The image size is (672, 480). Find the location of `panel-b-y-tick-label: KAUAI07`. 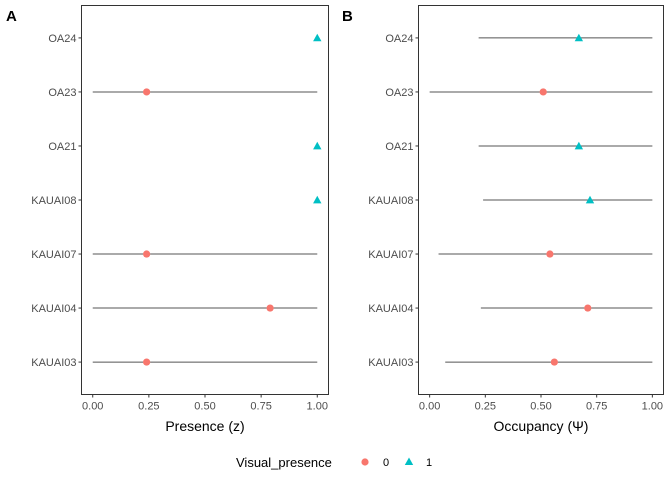

panel-b-y-tick-label: KAUAI07 is located at coordinates (390, 255).